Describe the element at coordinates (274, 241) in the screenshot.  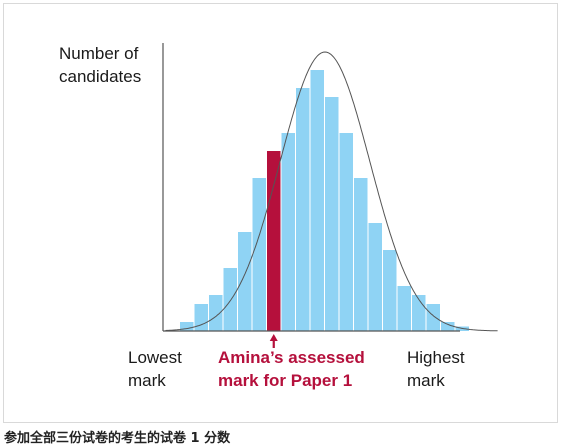
I see `highlight-bar` at that location.